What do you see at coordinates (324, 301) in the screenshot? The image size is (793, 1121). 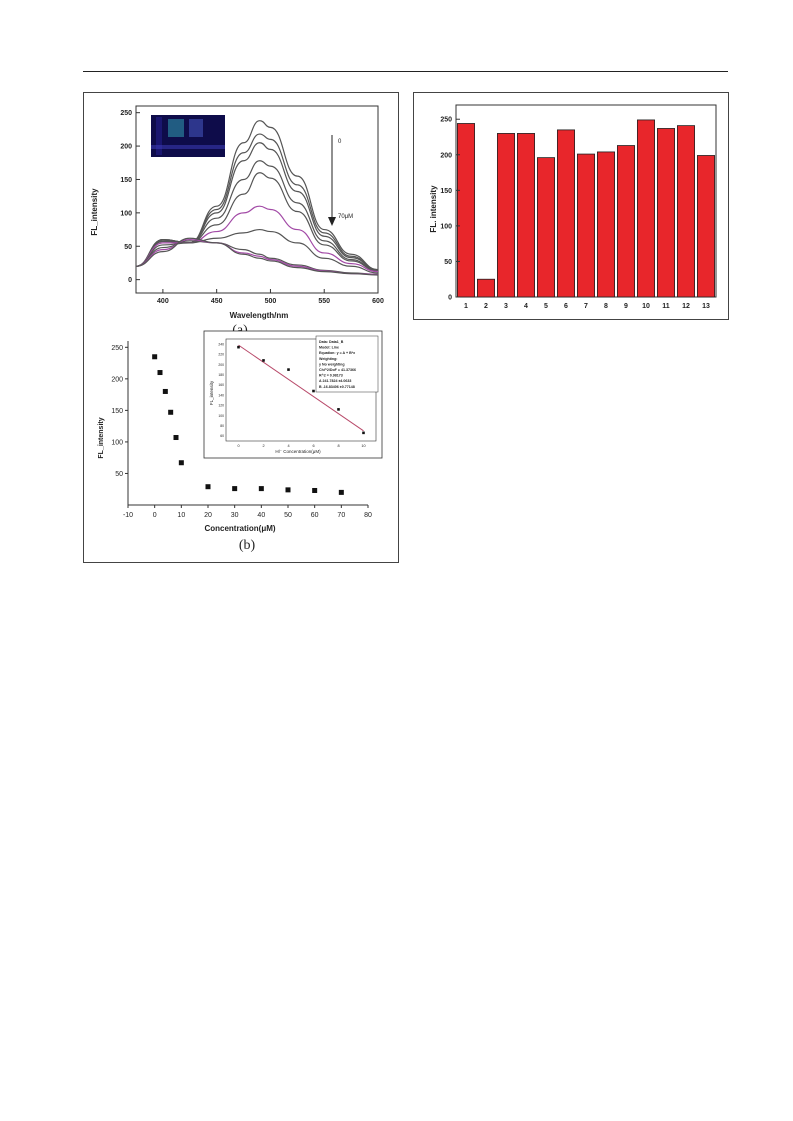 I see `spectra-x-tick-label: 550` at bounding box center [324, 301].